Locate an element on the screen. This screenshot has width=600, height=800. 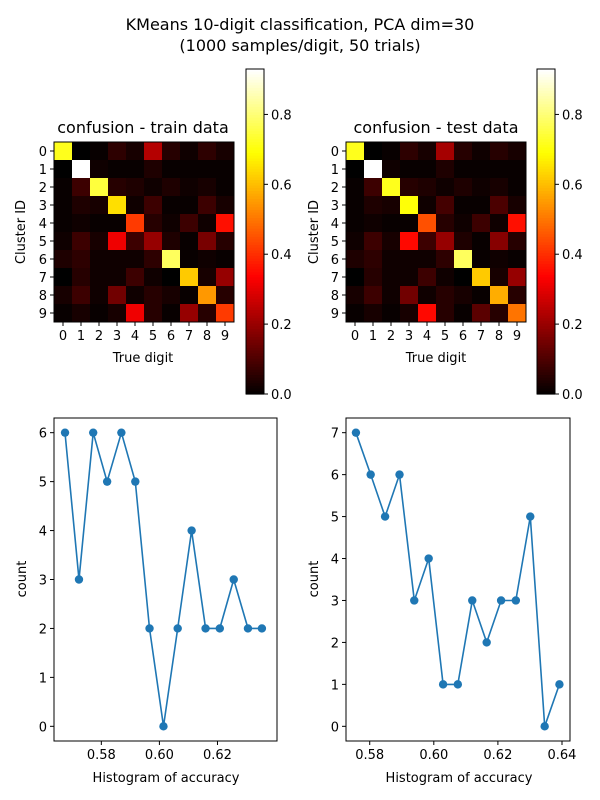
heatmap-cell-r3-c4 is located at coordinates (135, 205).